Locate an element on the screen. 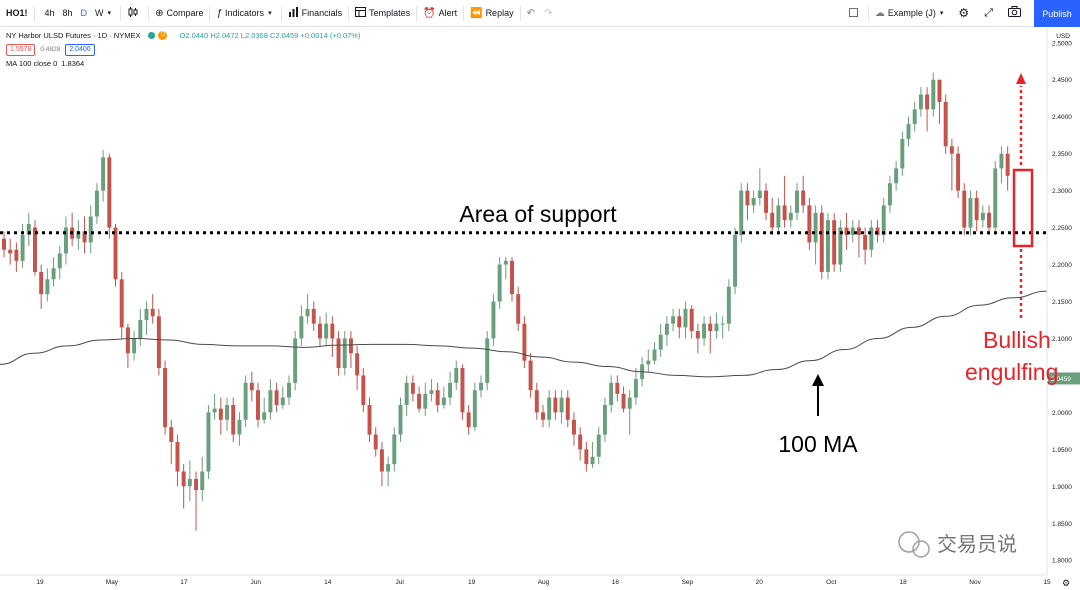 The image size is (1080, 590). chart-type-button is located at coordinates (134, 13).